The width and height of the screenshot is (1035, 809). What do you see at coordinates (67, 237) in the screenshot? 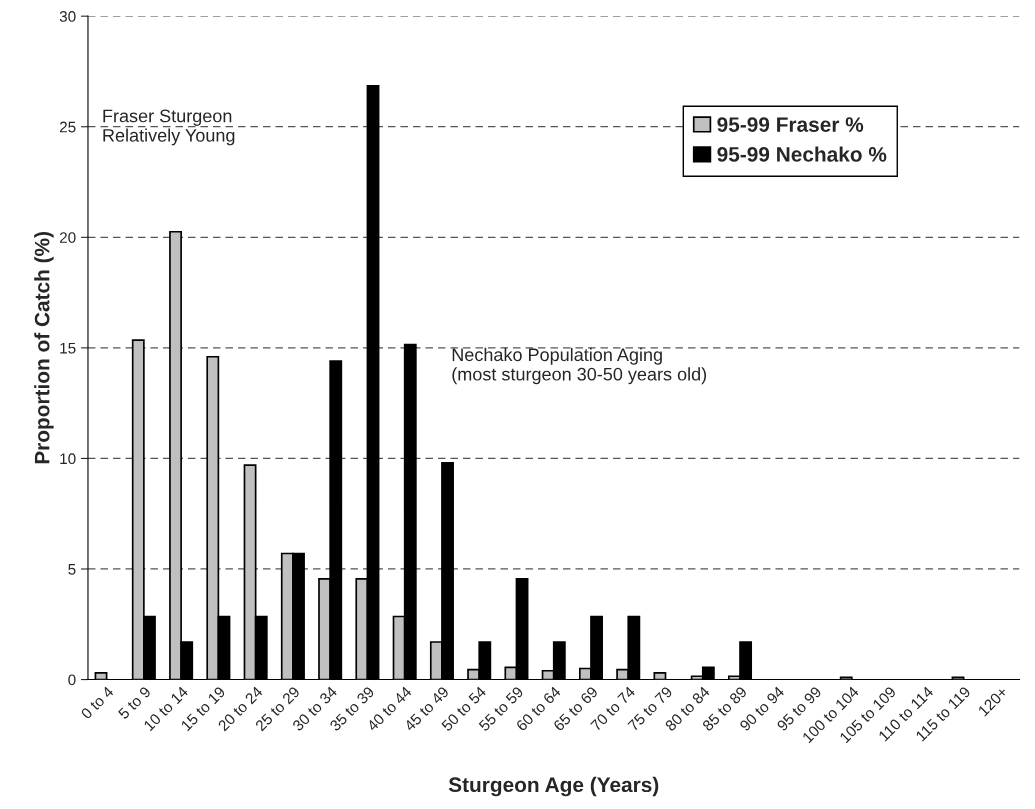
I see `y-tick-label: 20` at bounding box center [67, 237].